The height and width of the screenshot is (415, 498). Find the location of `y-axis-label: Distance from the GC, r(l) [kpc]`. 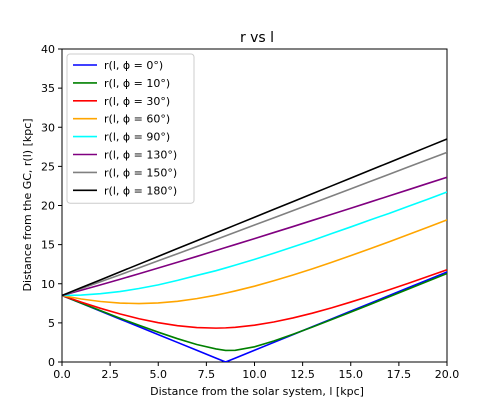

y-axis-label: Distance from the GC, r(l) [kpc] is located at coordinates (27, 204).